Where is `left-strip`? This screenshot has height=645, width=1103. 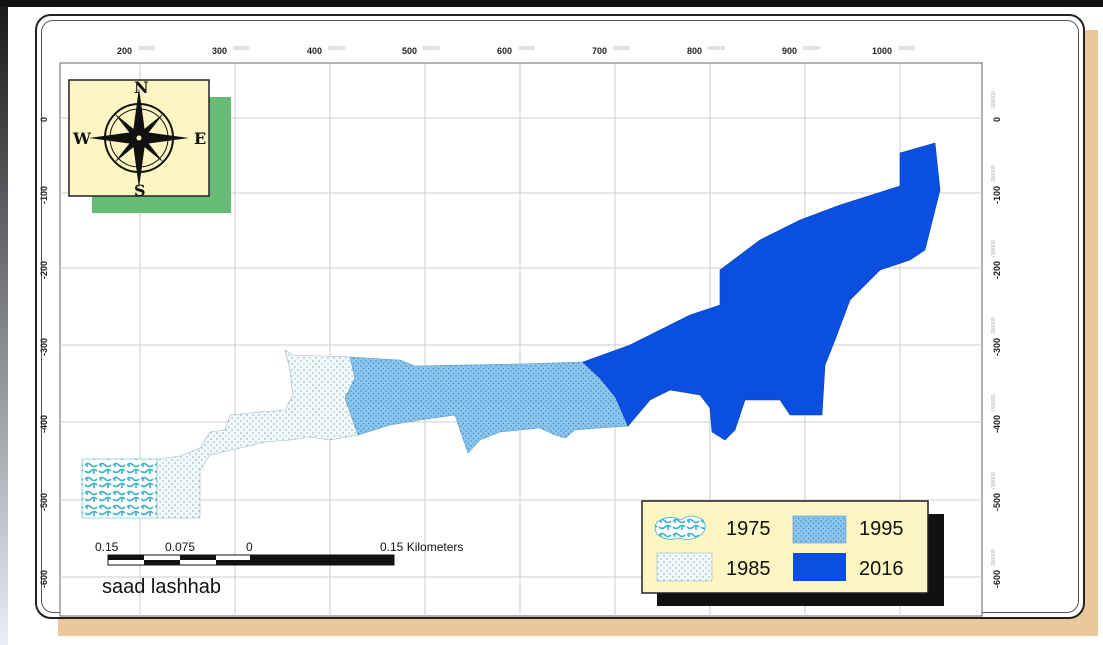
left-strip is located at coordinates (4, 326).